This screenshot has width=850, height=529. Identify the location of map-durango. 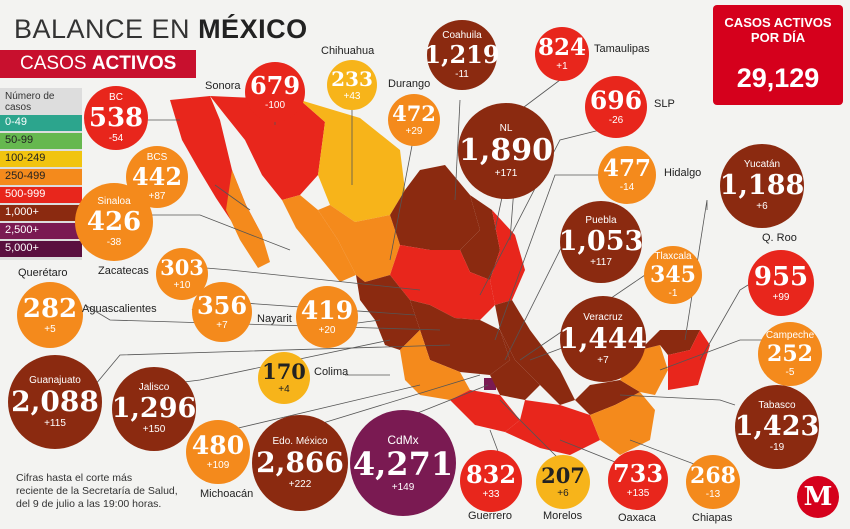
(359, 243).